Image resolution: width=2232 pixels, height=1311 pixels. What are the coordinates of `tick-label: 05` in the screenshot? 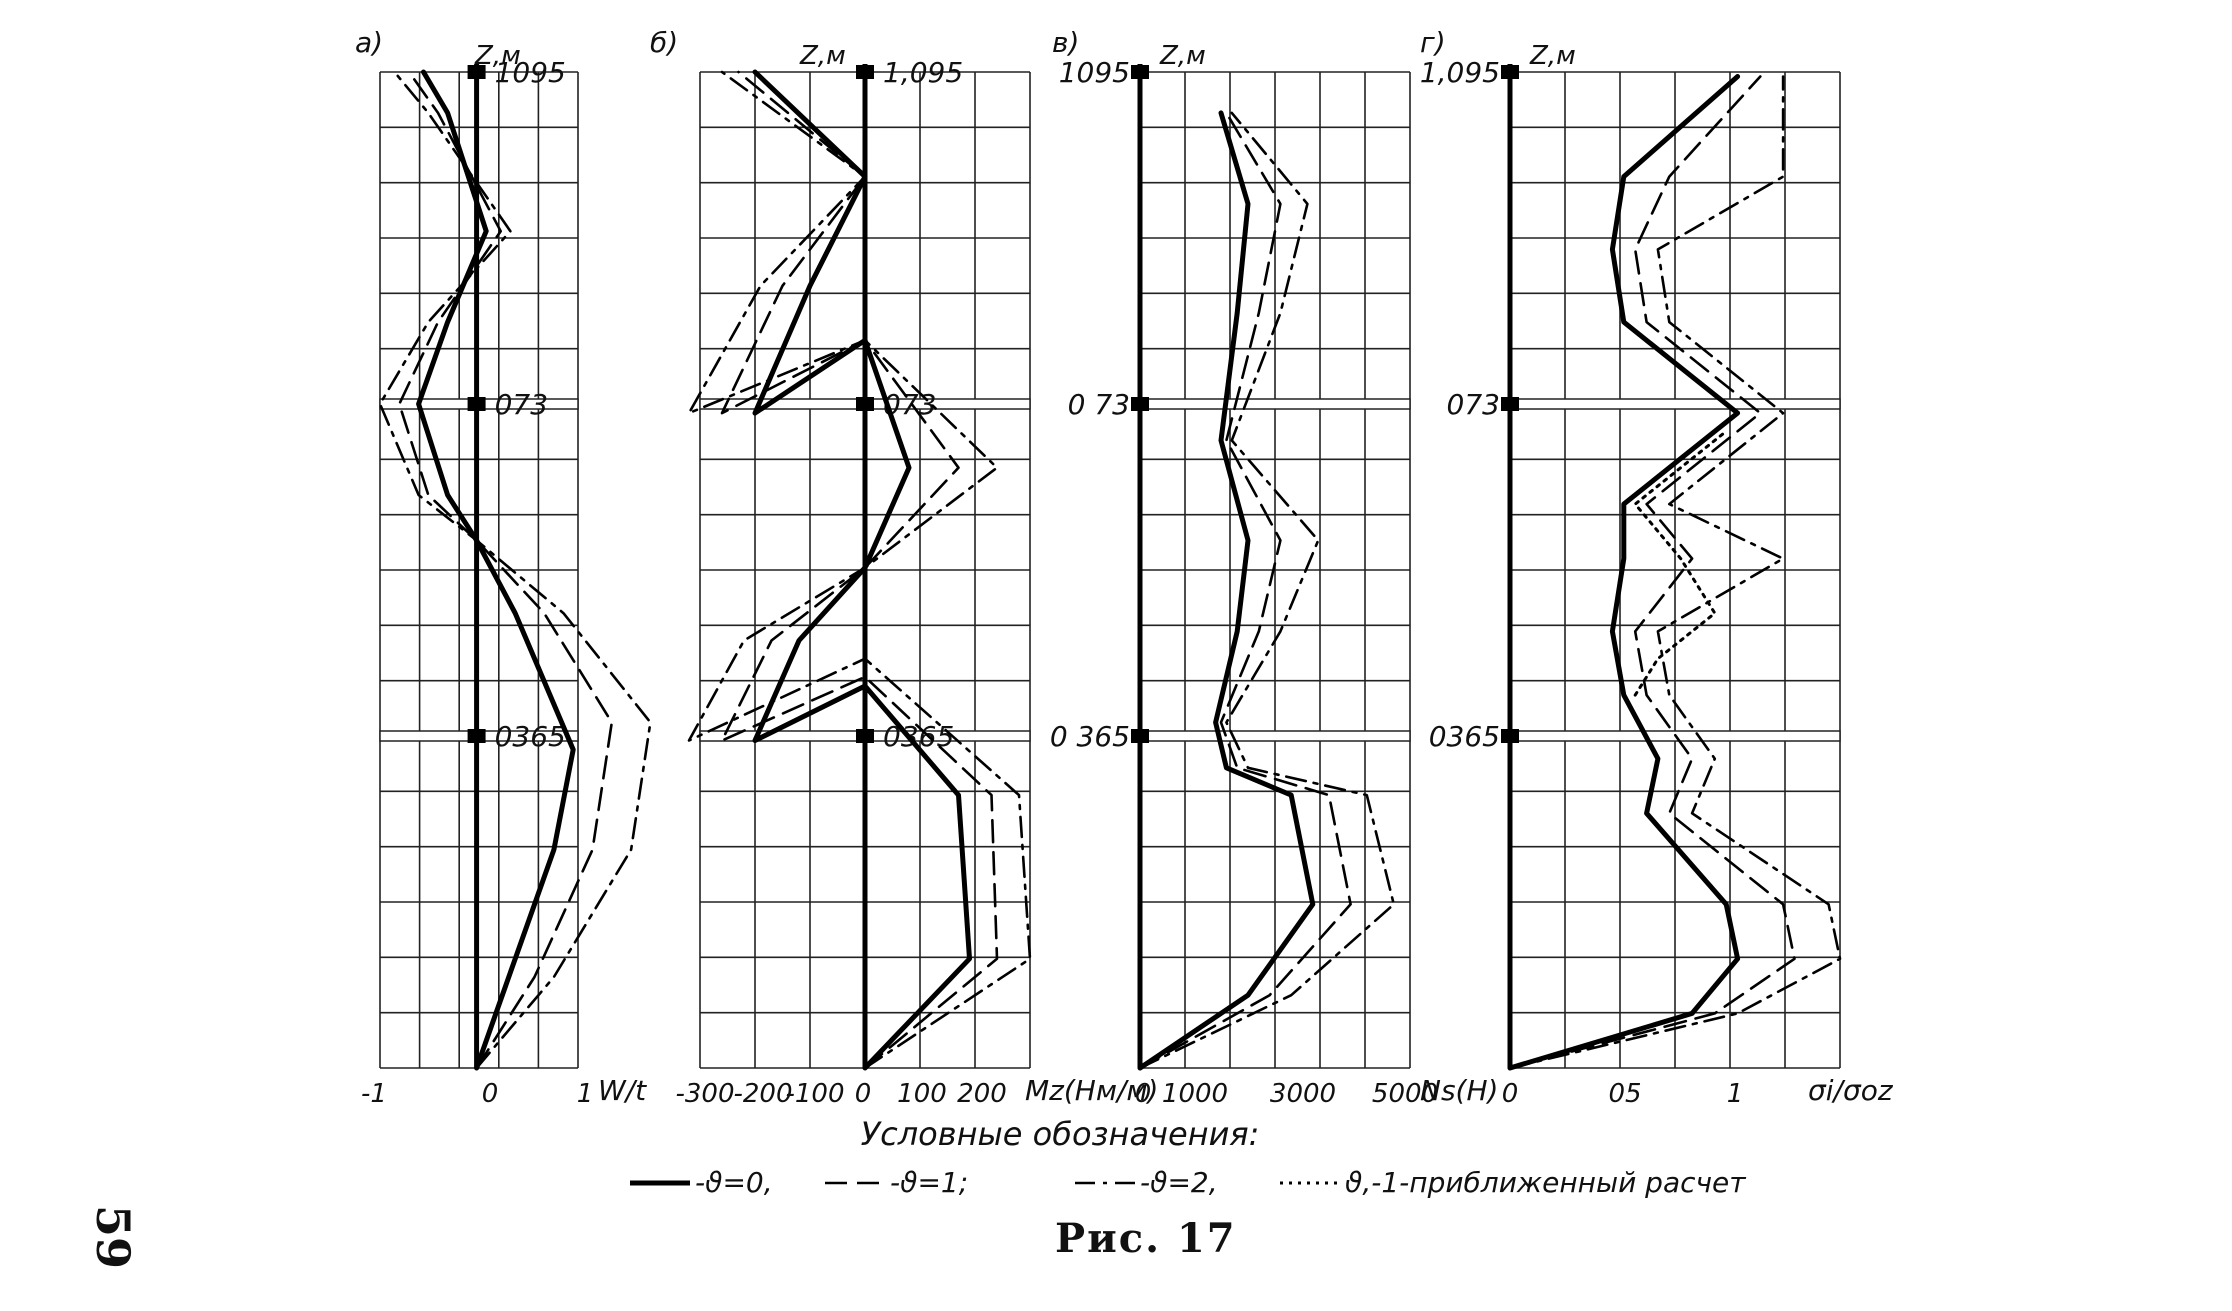 It's located at (1624, 1094).